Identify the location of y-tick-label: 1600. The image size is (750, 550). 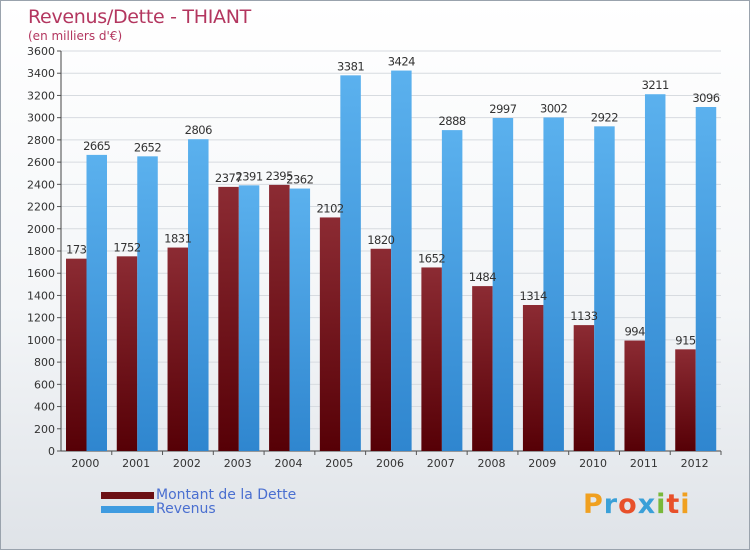
(41, 273).